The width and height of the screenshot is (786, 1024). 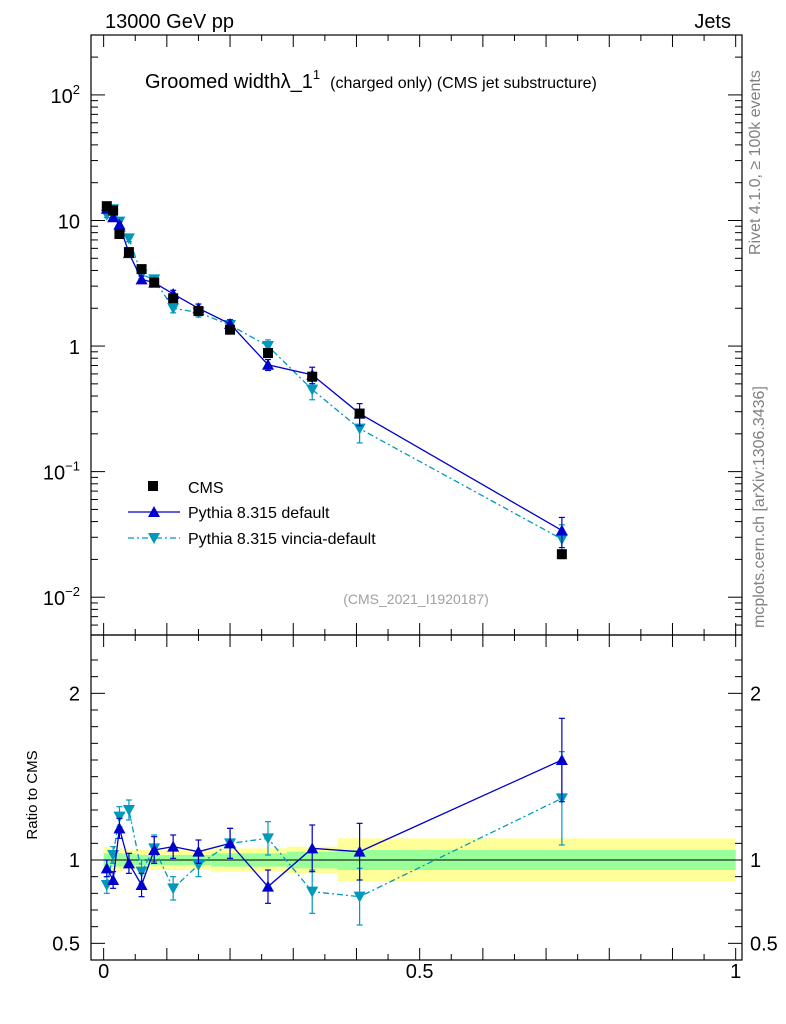 I want to click on legend-vincia-label: Pythia 8.315 vincia-default, so click(x=282, y=539).